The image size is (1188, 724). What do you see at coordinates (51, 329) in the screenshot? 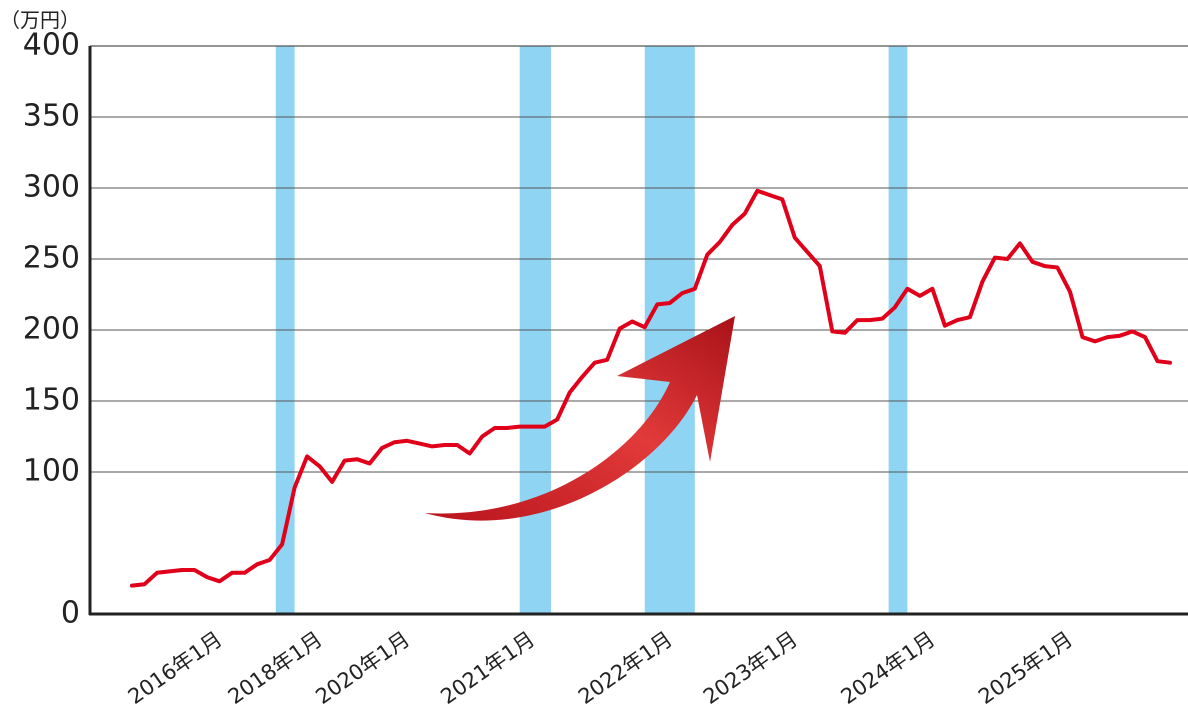
I see `y-tick-label-200: 200` at bounding box center [51, 329].